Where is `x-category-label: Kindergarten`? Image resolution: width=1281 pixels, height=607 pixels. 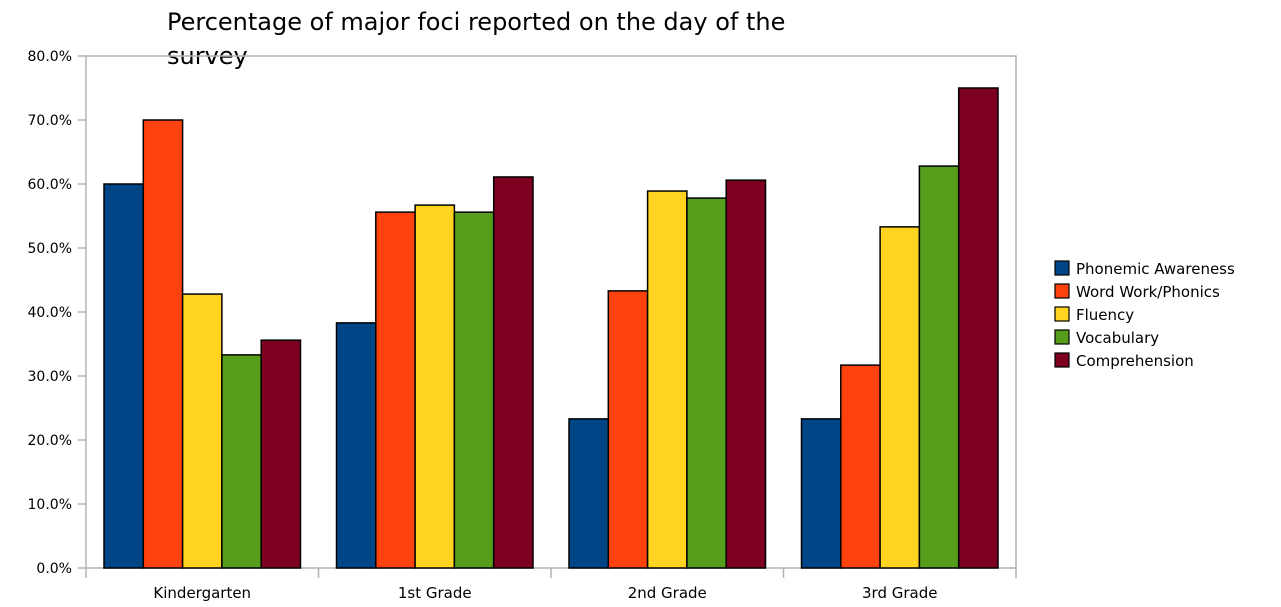 x-category-label: Kindergarten is located at coordinates (202, 593).